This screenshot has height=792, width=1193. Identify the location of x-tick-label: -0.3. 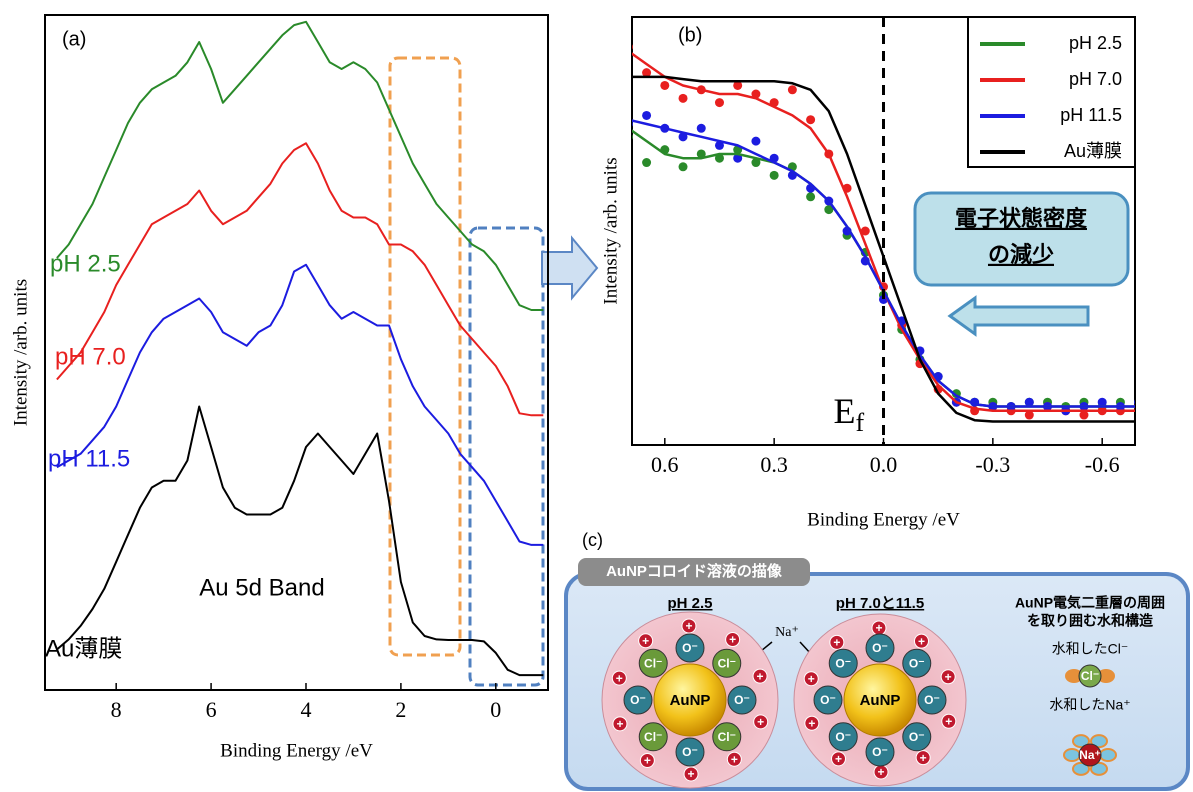
(992, 464).